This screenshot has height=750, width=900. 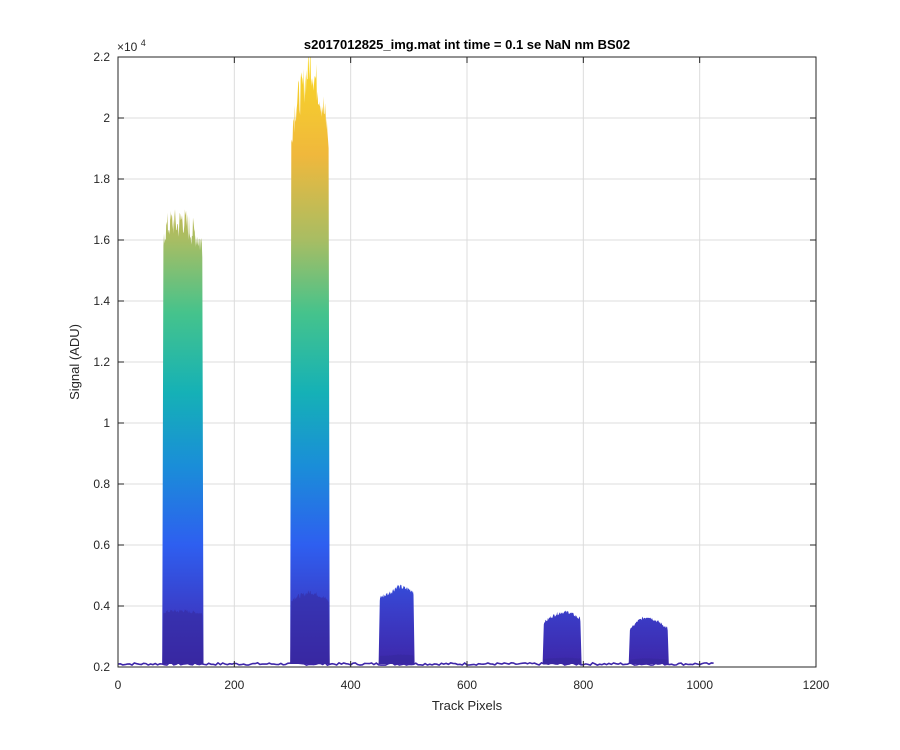 What do you see at coordinates (101, 606) in the screenshot?
I see `y-tick-label: 0.4` at bounding box center [101, 606].